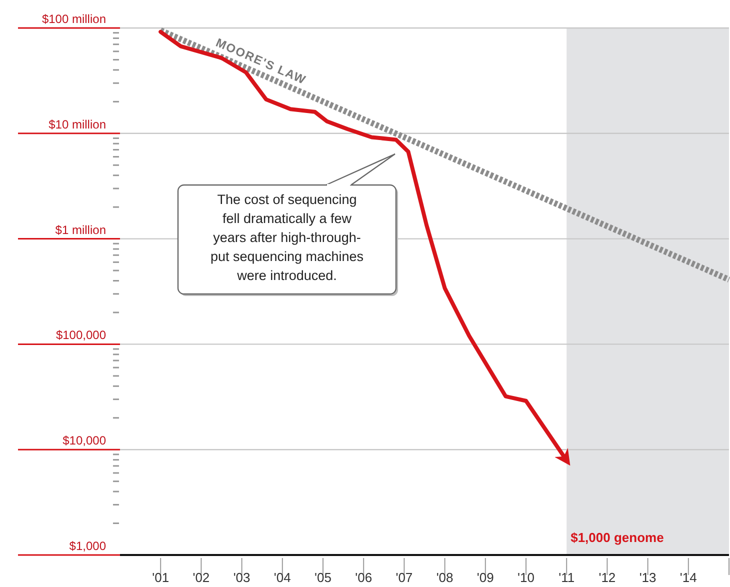 The height and width of the screenshot is (587, 730). I want to click on x-tick-label: '08, so click(445, 577).